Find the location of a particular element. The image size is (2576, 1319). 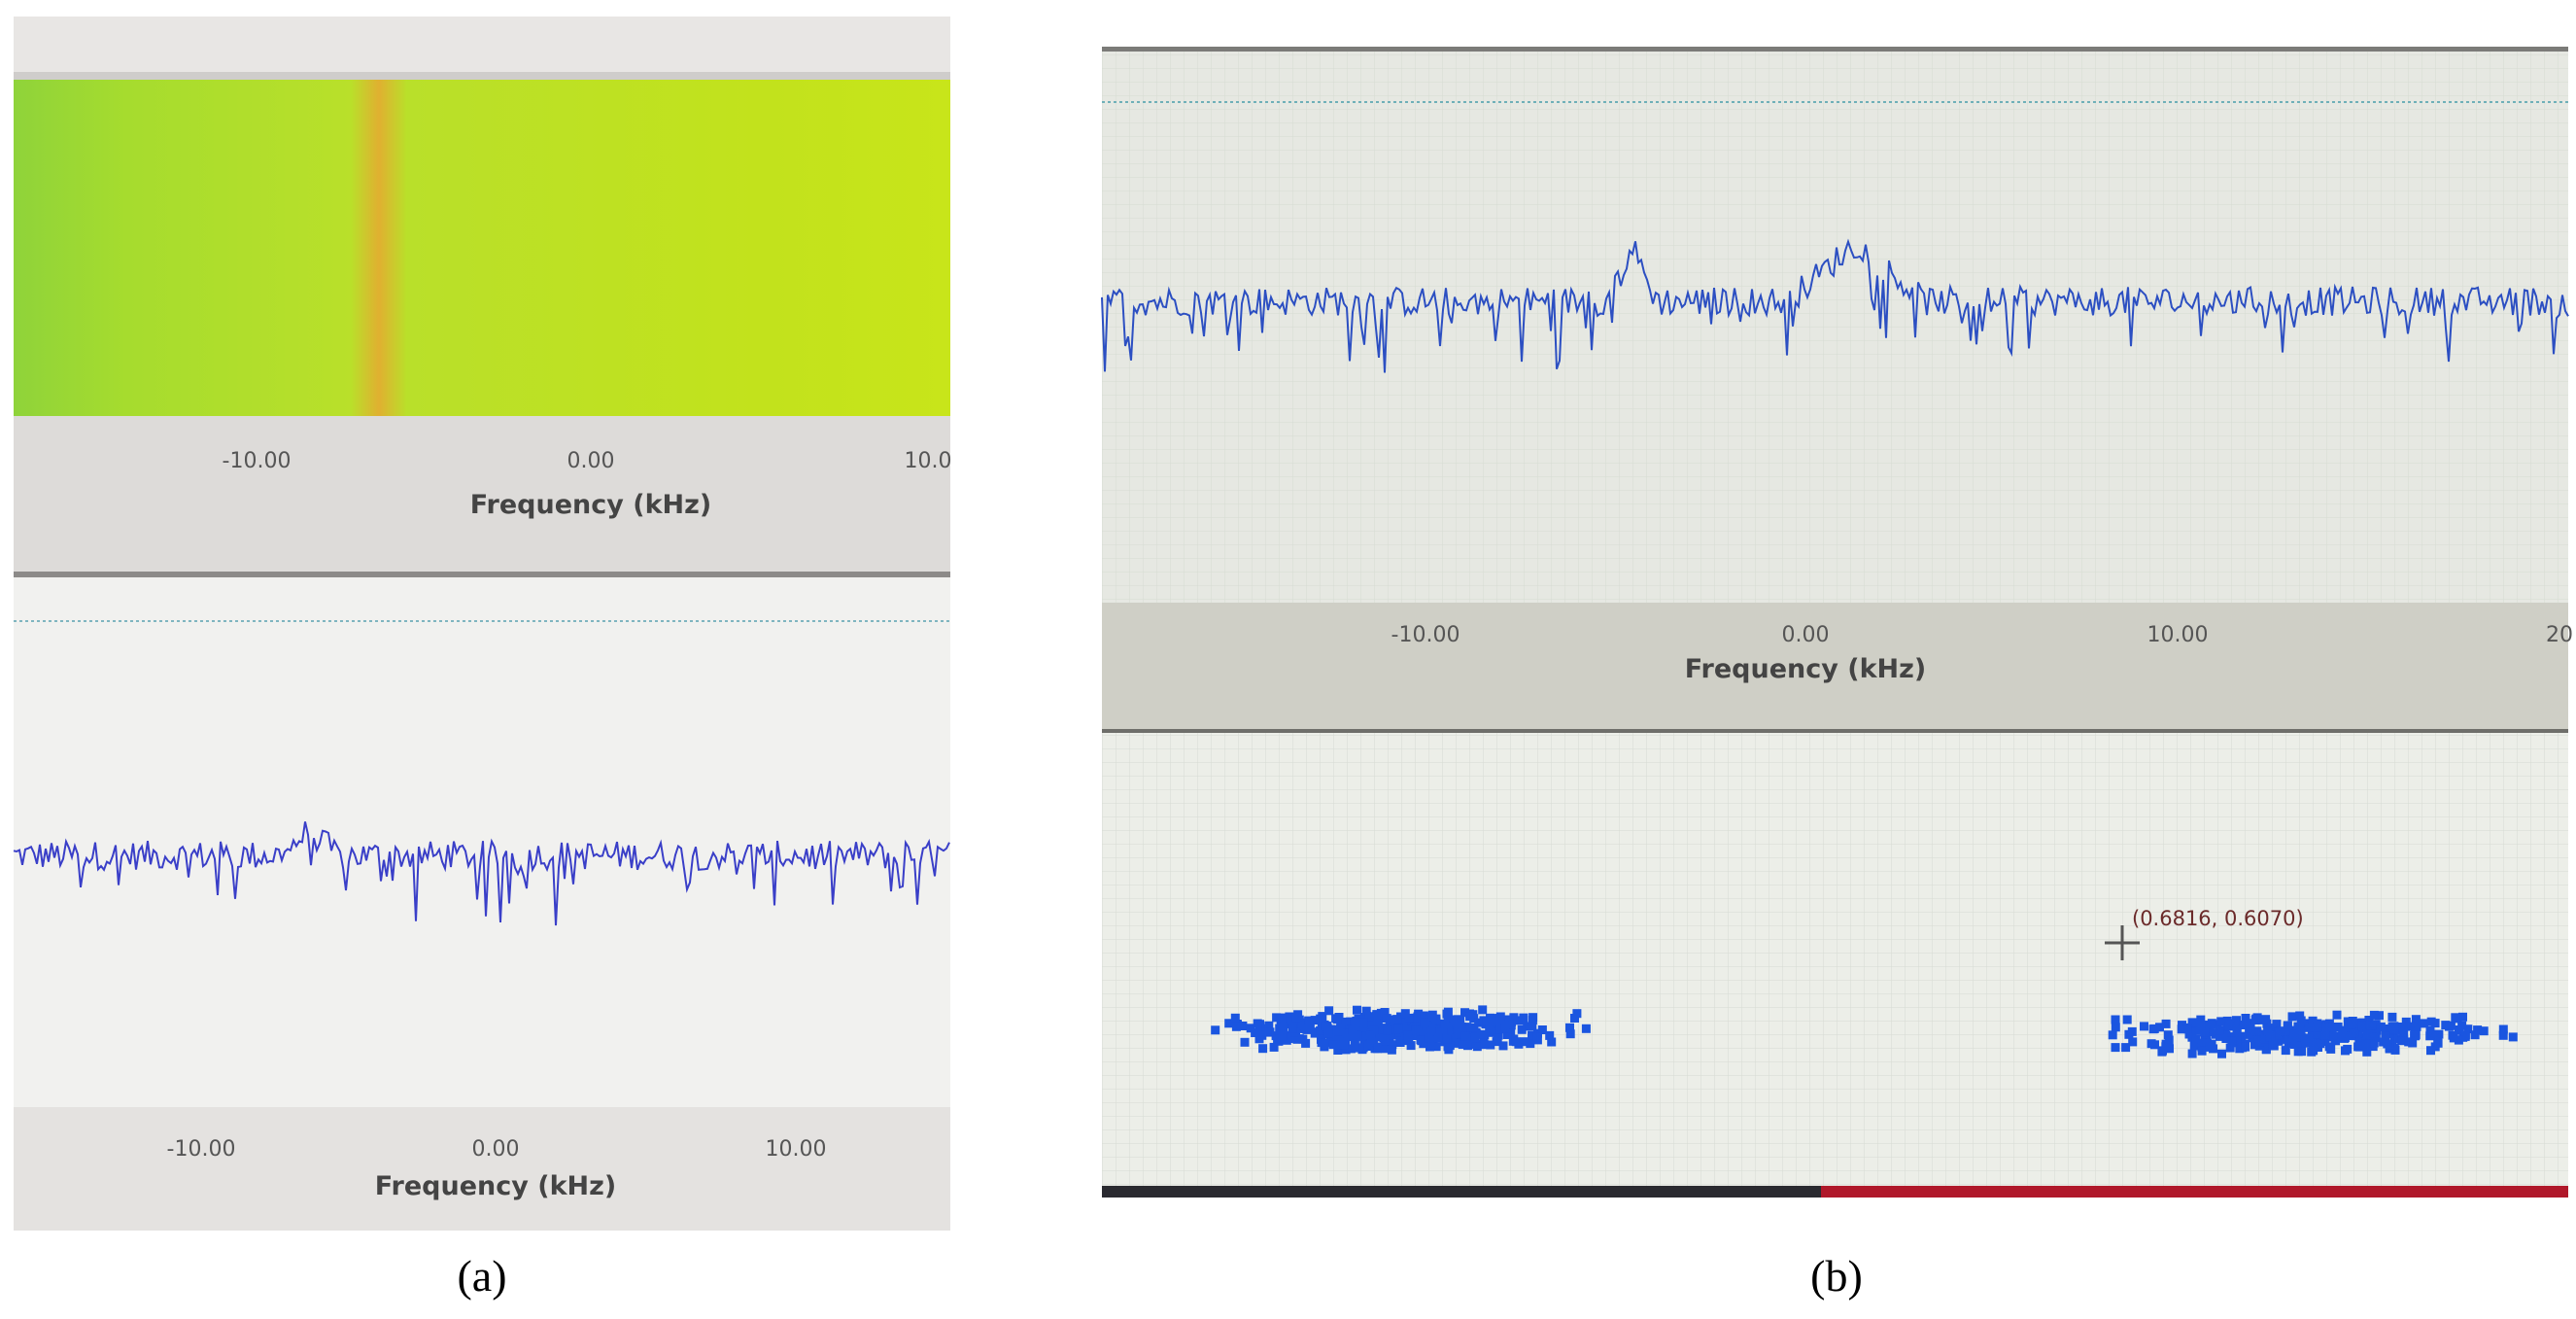

caption: (a) is located at coordinates (481, 1276).